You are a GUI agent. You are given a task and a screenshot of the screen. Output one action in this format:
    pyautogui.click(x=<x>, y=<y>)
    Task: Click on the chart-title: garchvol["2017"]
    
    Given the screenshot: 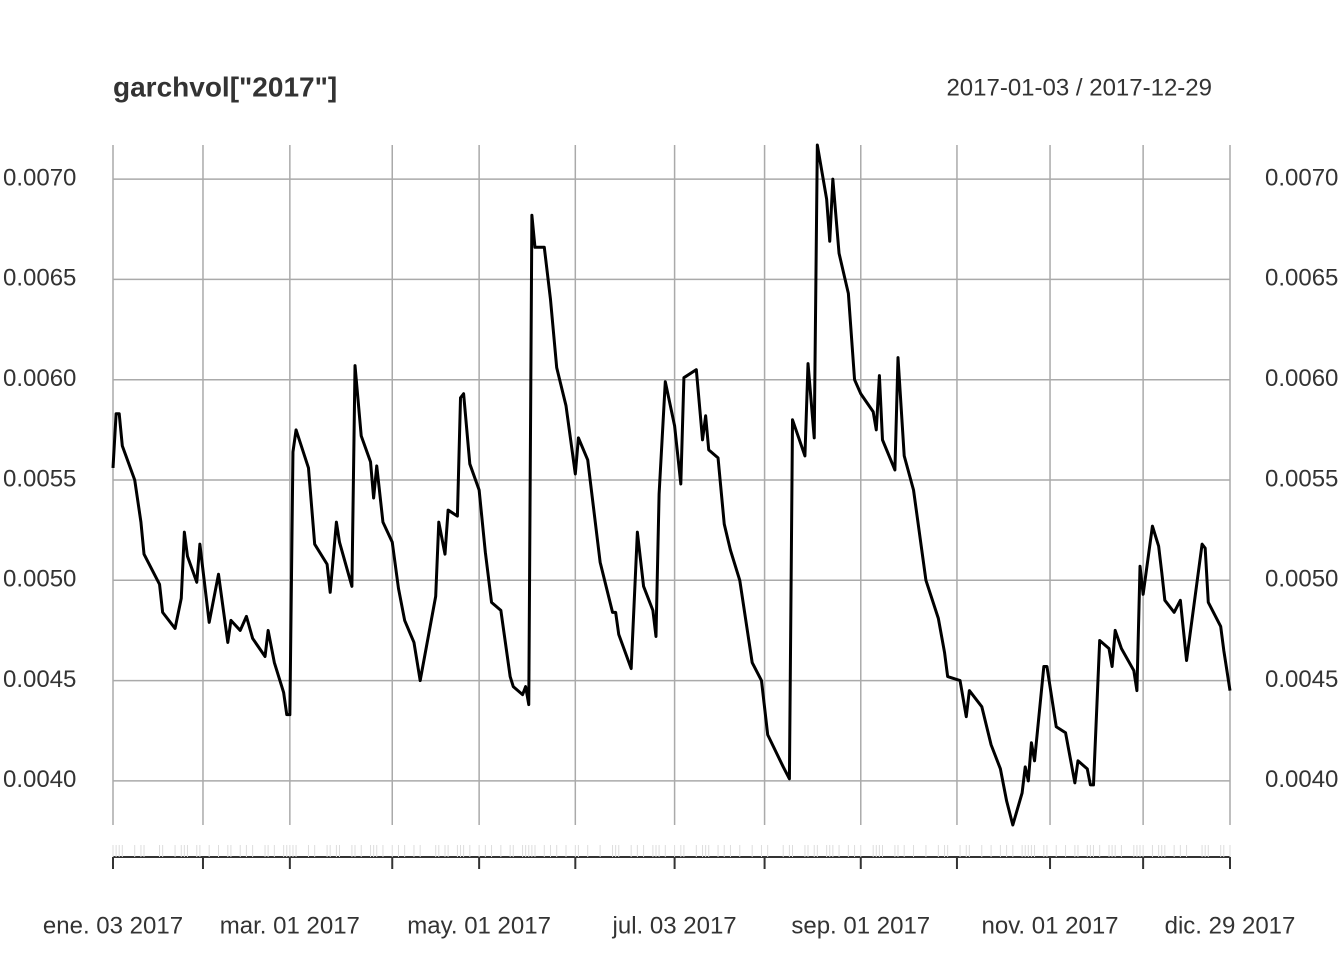 What is the action you would take?
    pyautogui.click(x=225, y=86)
    